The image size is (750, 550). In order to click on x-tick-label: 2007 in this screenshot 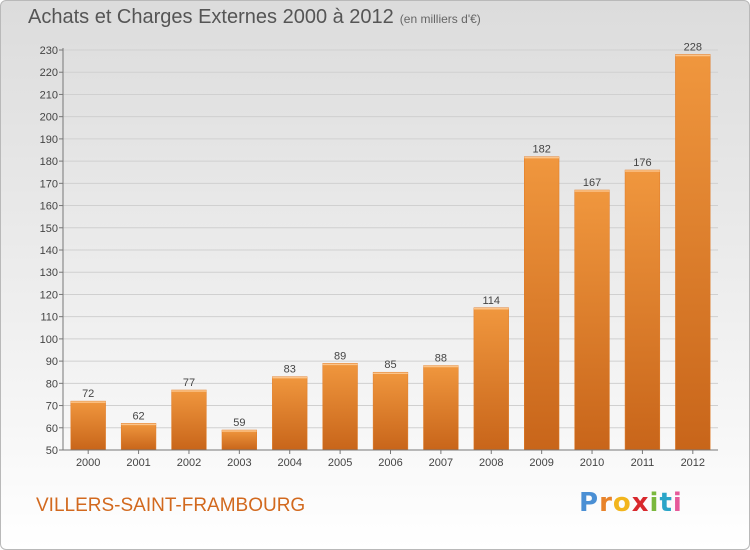, I will do `click(441, 463)`.